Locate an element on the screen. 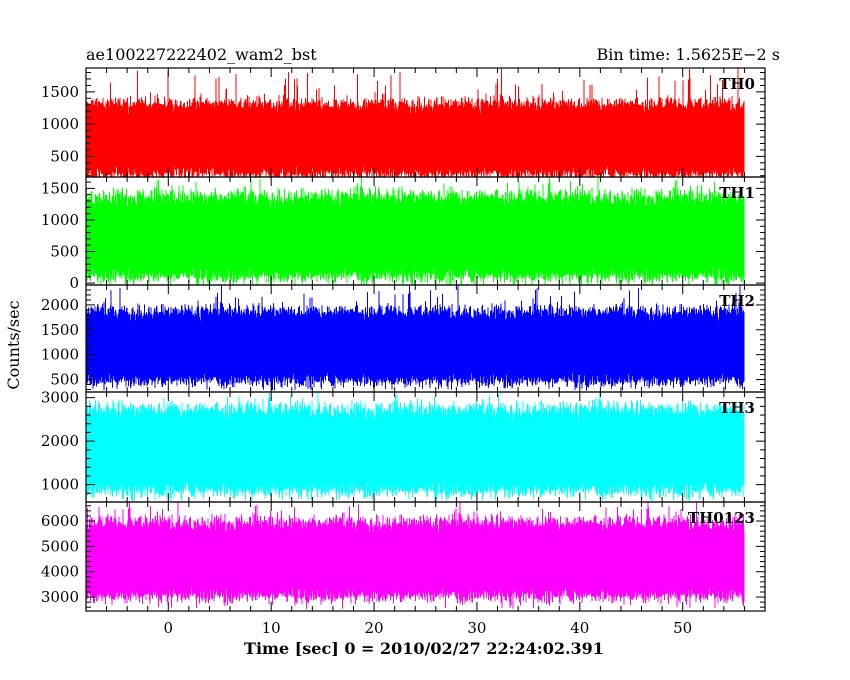 This screenshot has width=850, height=680. panel-label: TH1 is located at coordinates (737, 193).